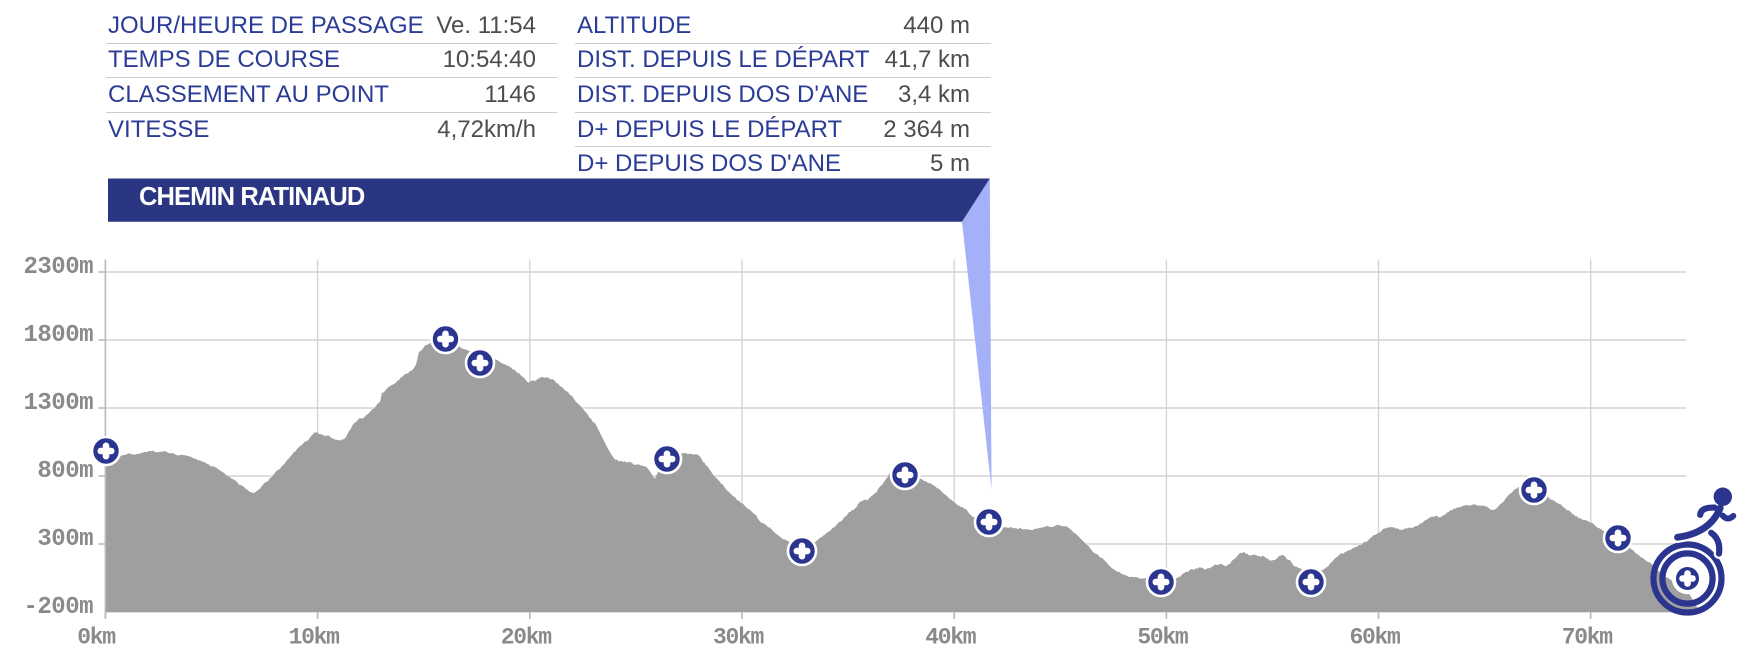  Describe the element at coordinates (65, 471) in the screenshot. I see `svg-text: 800m` at that location.